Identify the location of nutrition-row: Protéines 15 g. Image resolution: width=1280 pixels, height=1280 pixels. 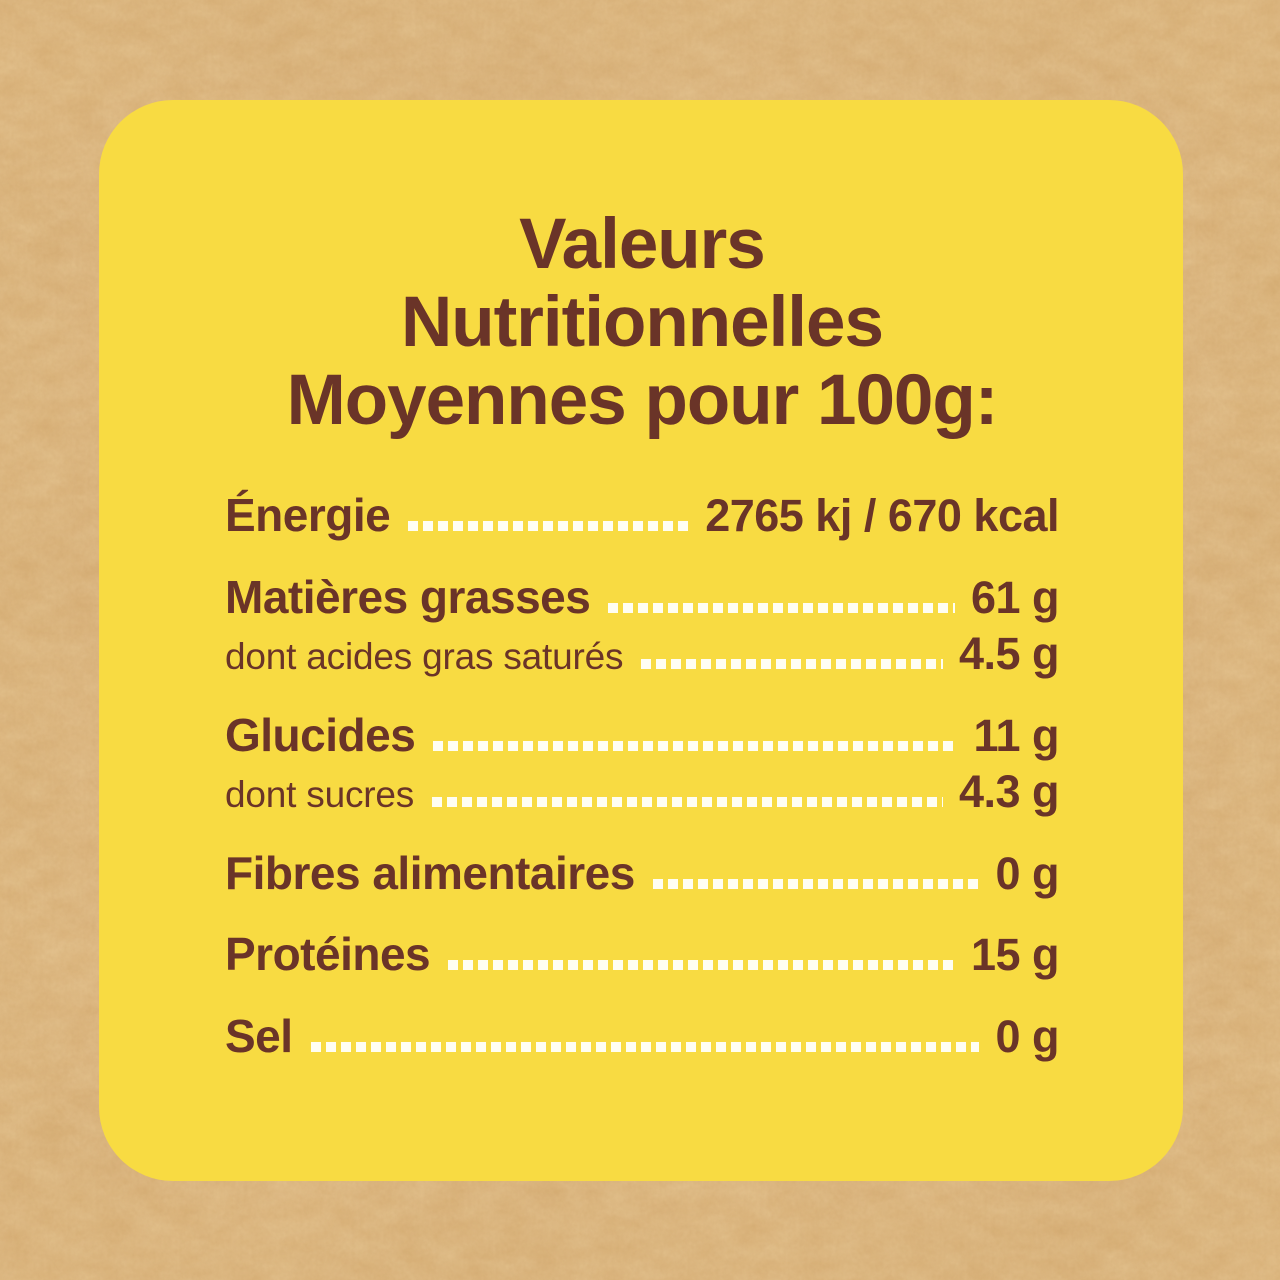
(642, 954).